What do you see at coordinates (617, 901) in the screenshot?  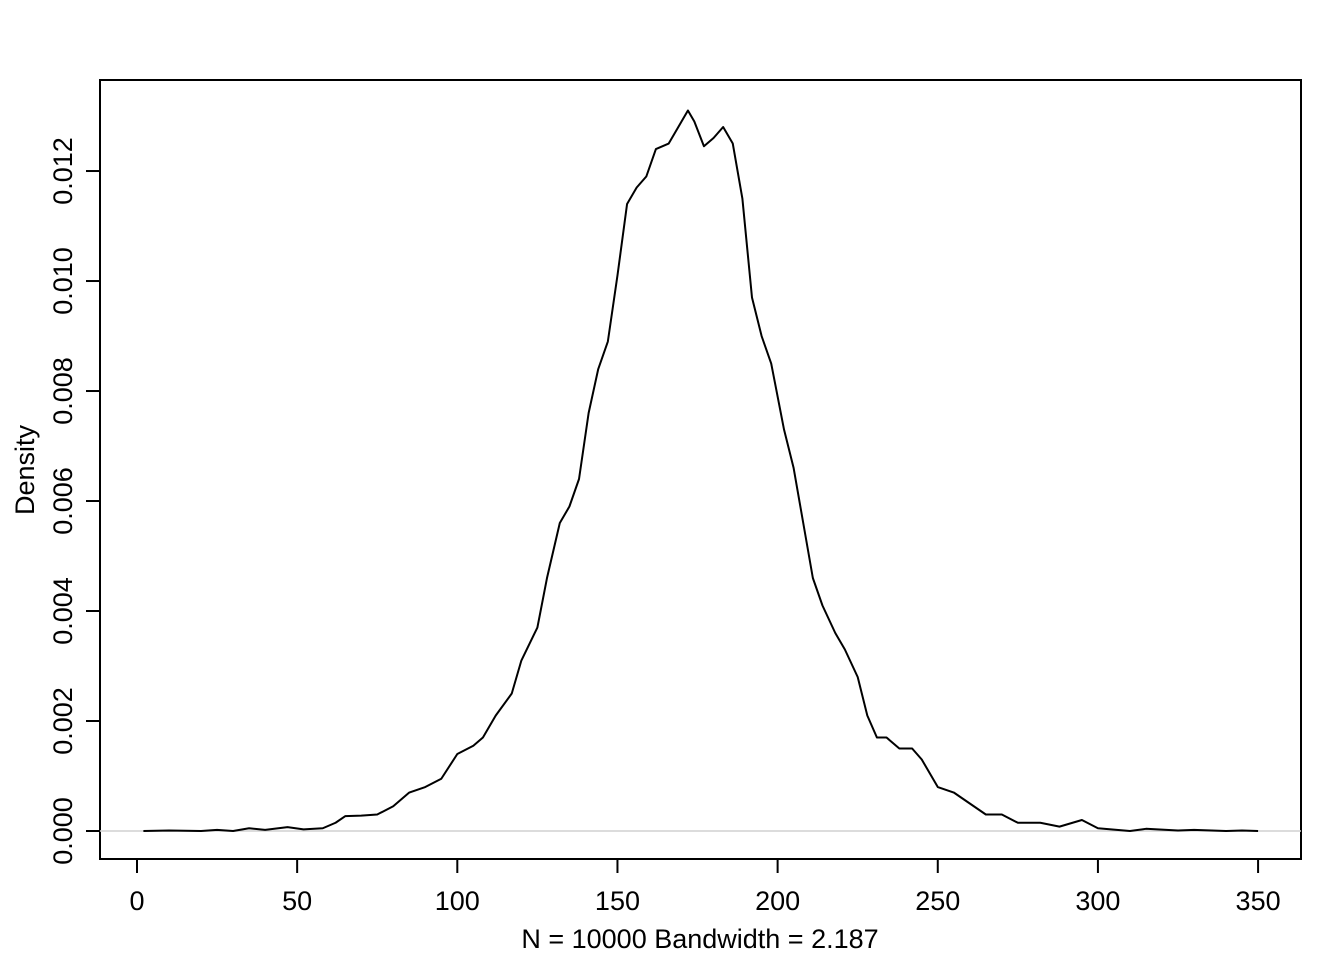 I see `x-tick-label: 150` at bounding box center [617, 901].